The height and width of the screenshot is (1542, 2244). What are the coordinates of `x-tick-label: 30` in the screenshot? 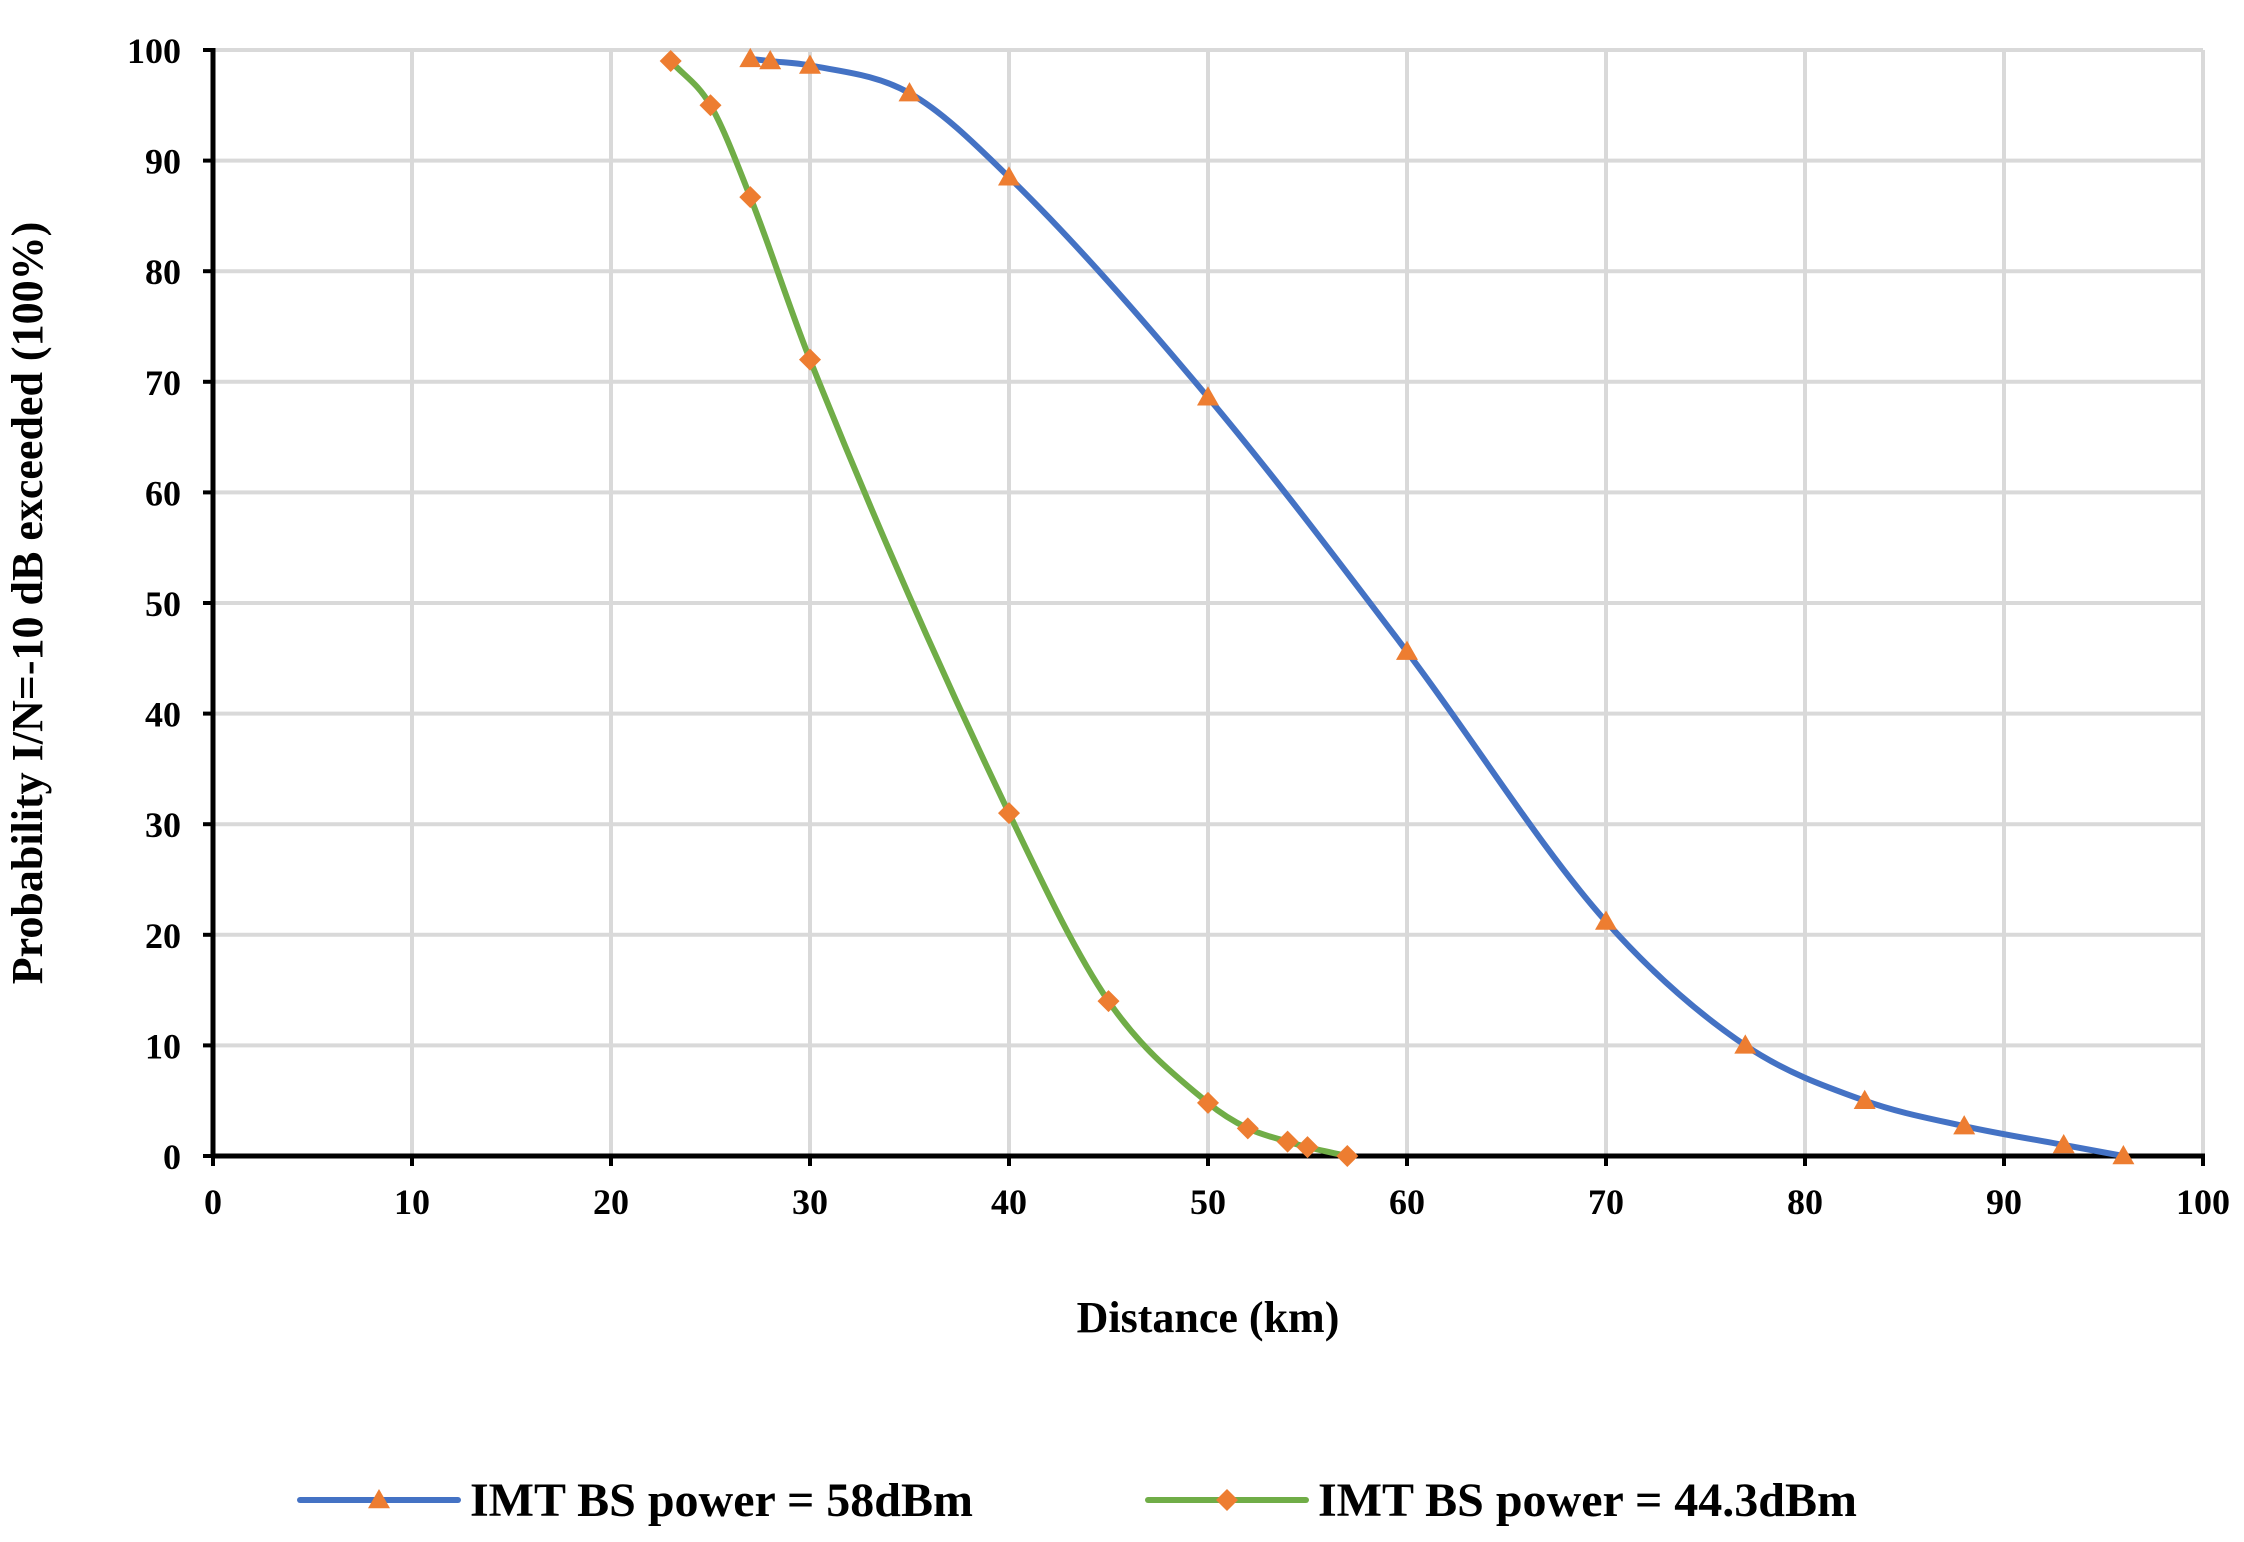 It's located at (810, 1202).